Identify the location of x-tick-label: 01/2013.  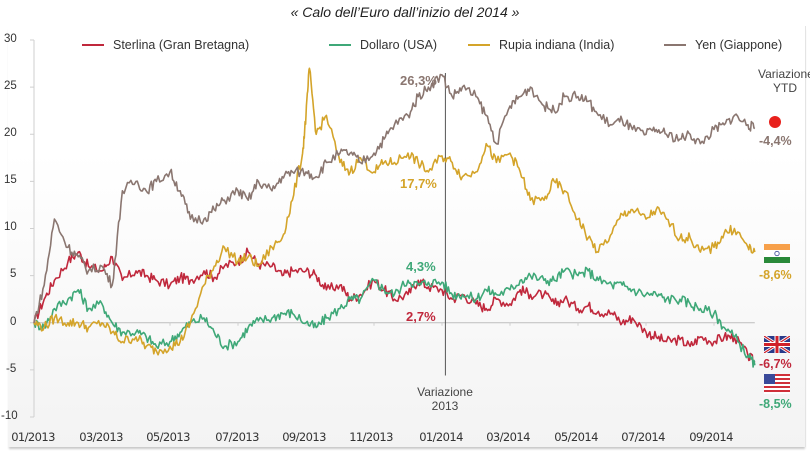
(33, 437).